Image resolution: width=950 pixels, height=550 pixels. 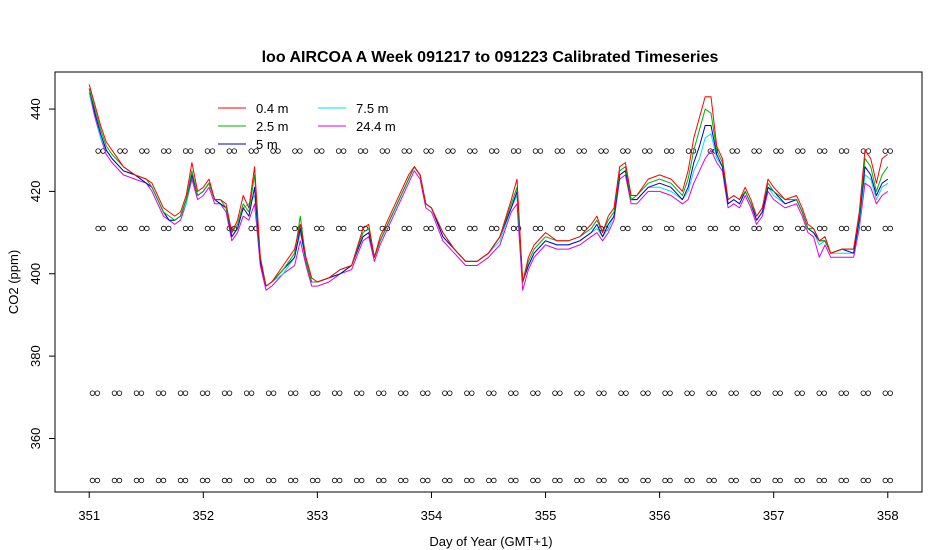 What do you see at coordinates (488, 507) in the screenshot?
I see `x-axis: 351 352 353 354 355 356 357 358` at bounding box center [488, 507].